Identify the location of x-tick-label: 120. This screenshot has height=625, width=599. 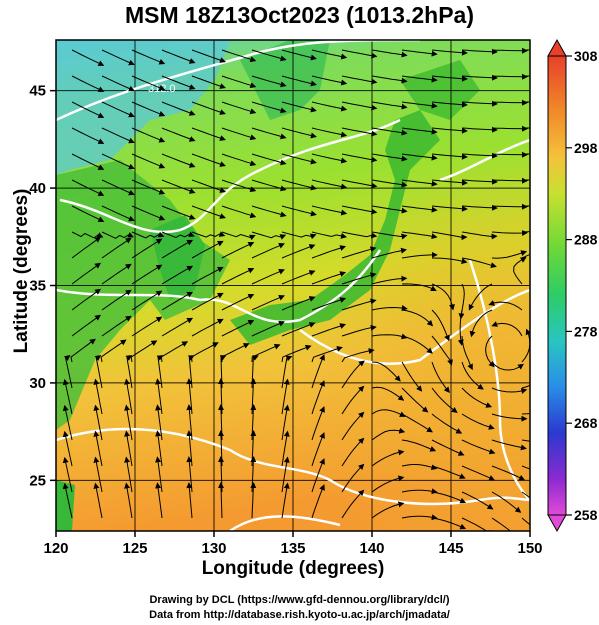
(55, 548).